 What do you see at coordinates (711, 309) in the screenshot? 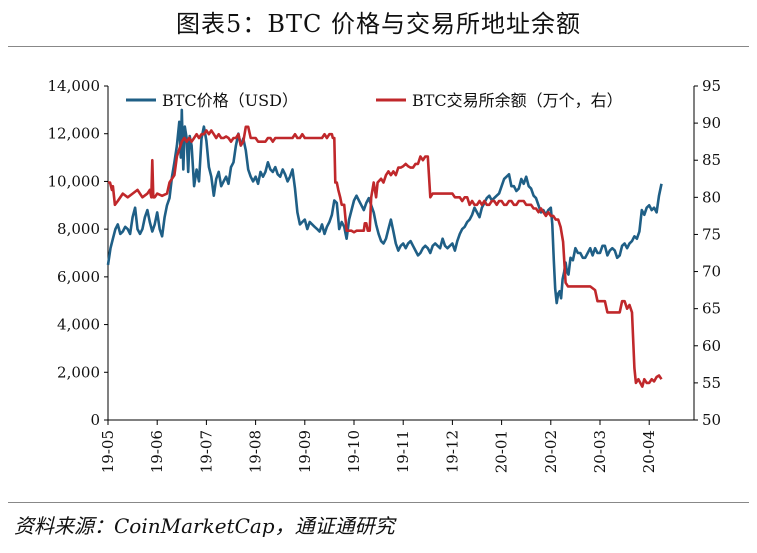
I see `y-right-tick-label: 65` at bounding box center [711, 309].